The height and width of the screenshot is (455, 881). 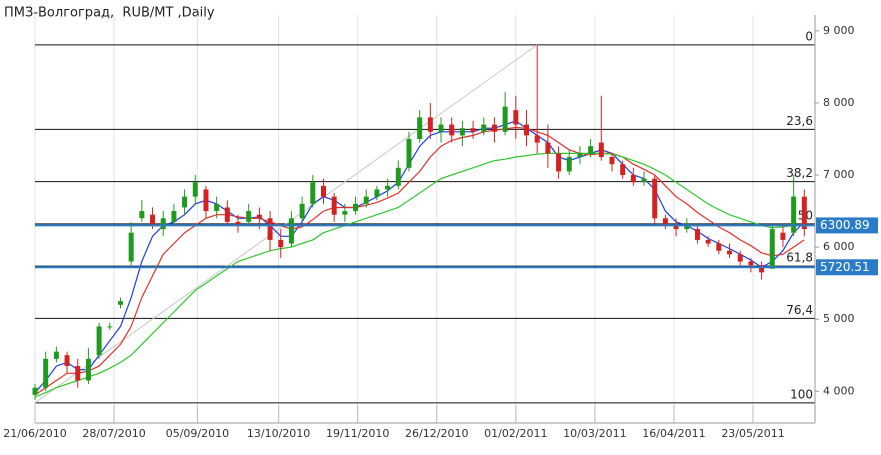 What do you see at coordinates (839, 174) in the screenshot?
I see `y-tick-label: 7 000` at bounding box center [839, 174].